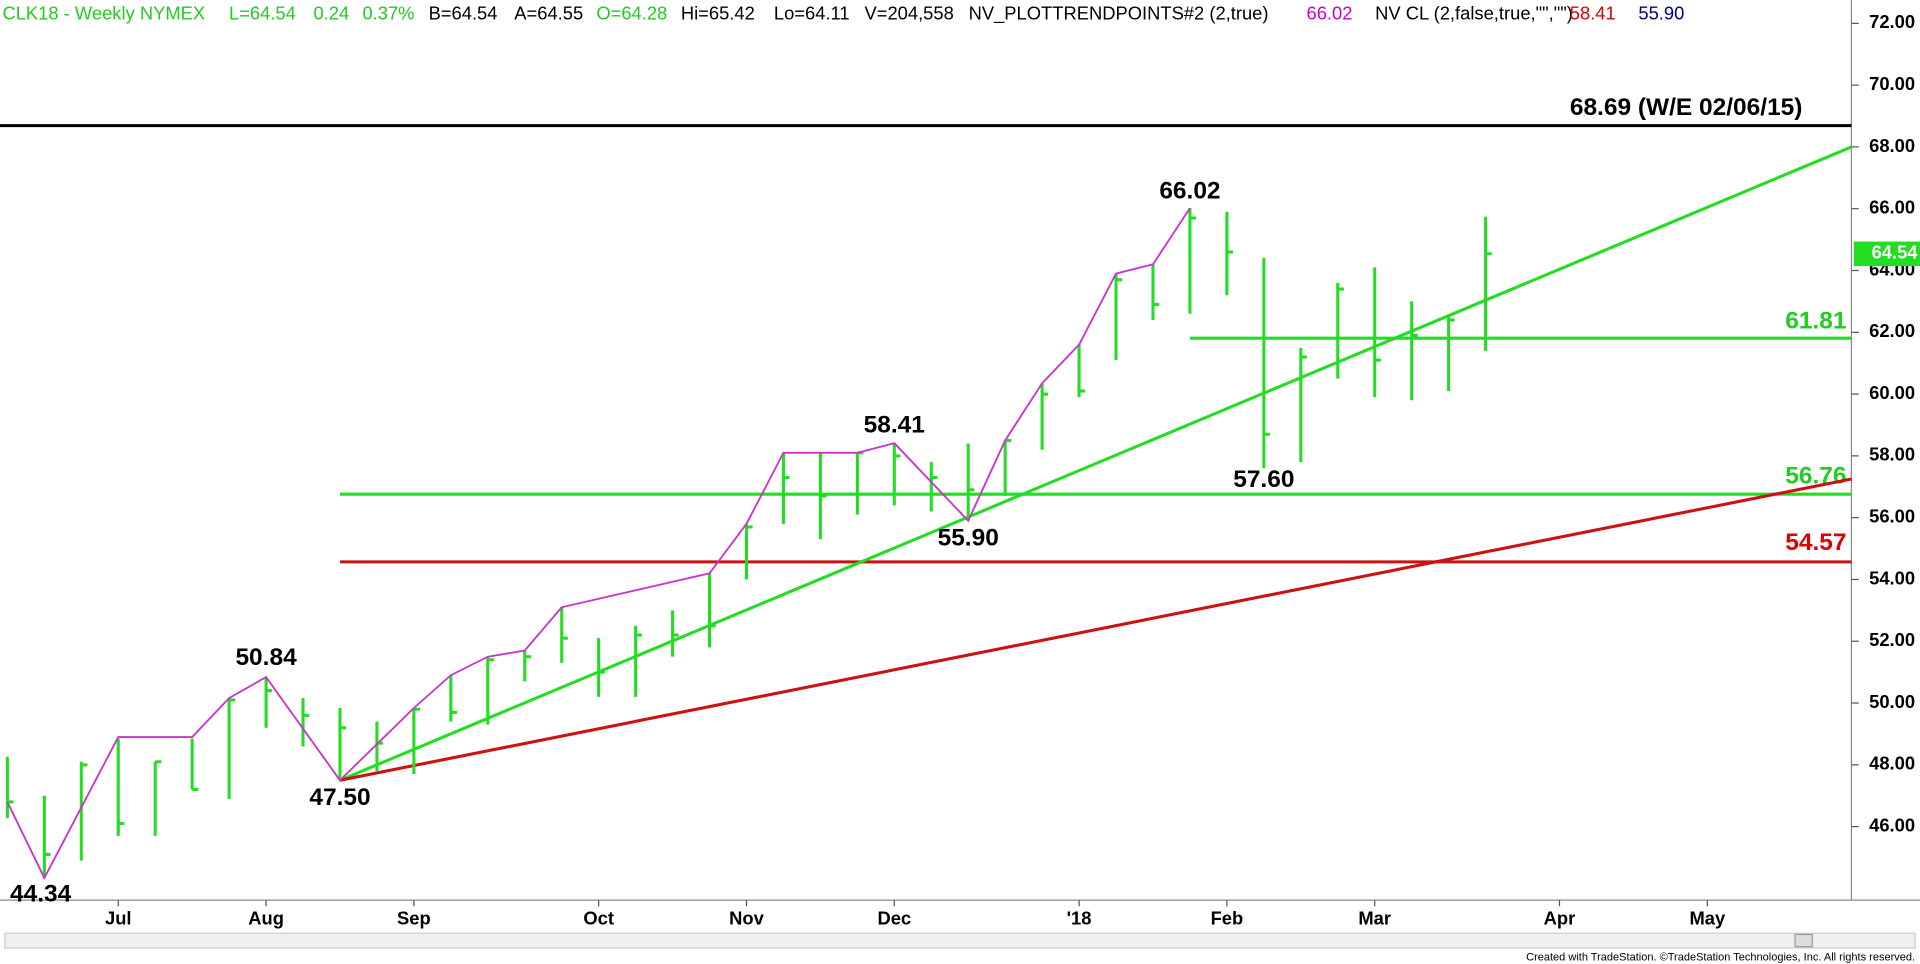  Describe the element at coordinates (598, 918) in the screenshot. I see `x-tick-label: Oct` at that location.